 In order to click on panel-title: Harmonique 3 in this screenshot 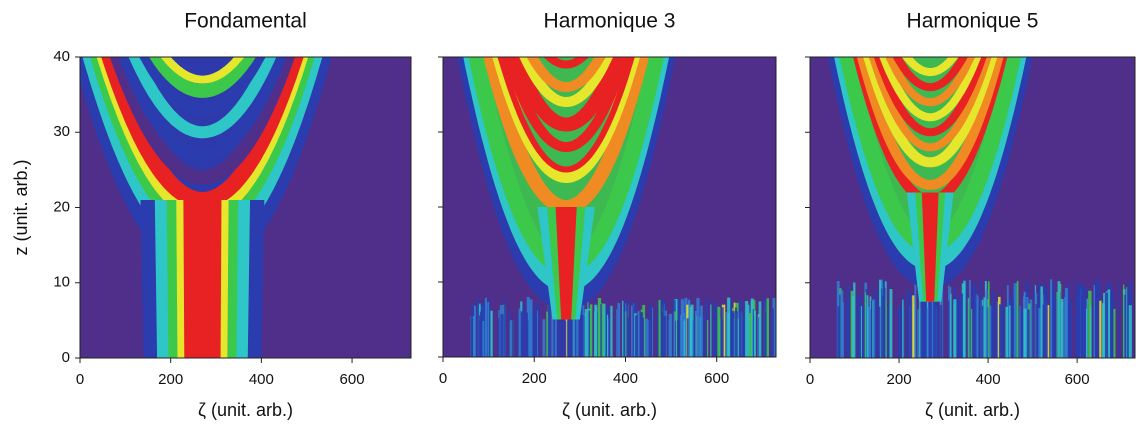, I will do `click(610, 21)`.